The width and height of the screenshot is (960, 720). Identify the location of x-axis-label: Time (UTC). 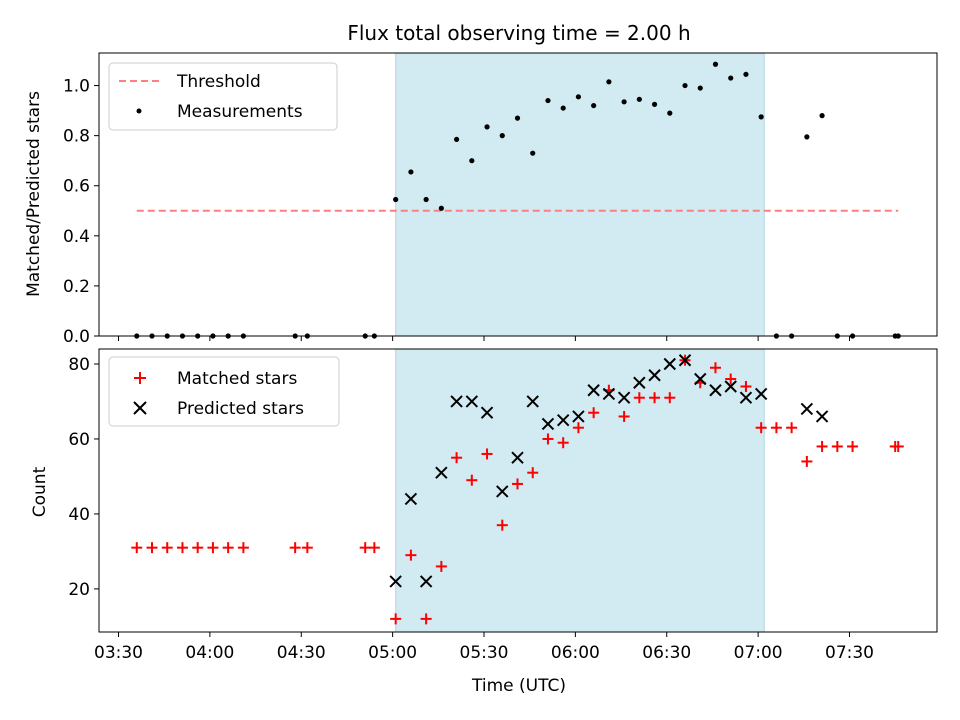
(518, 686).